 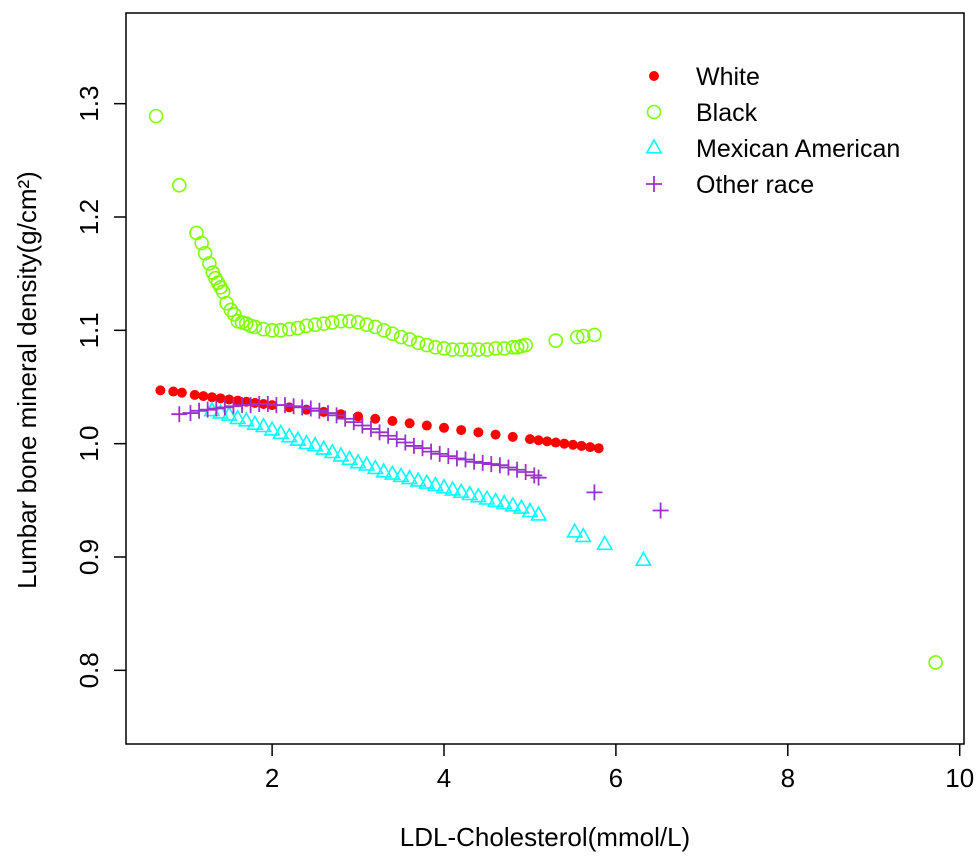 I want to click on legend-marker-other-race, so click(x=654, y=184).